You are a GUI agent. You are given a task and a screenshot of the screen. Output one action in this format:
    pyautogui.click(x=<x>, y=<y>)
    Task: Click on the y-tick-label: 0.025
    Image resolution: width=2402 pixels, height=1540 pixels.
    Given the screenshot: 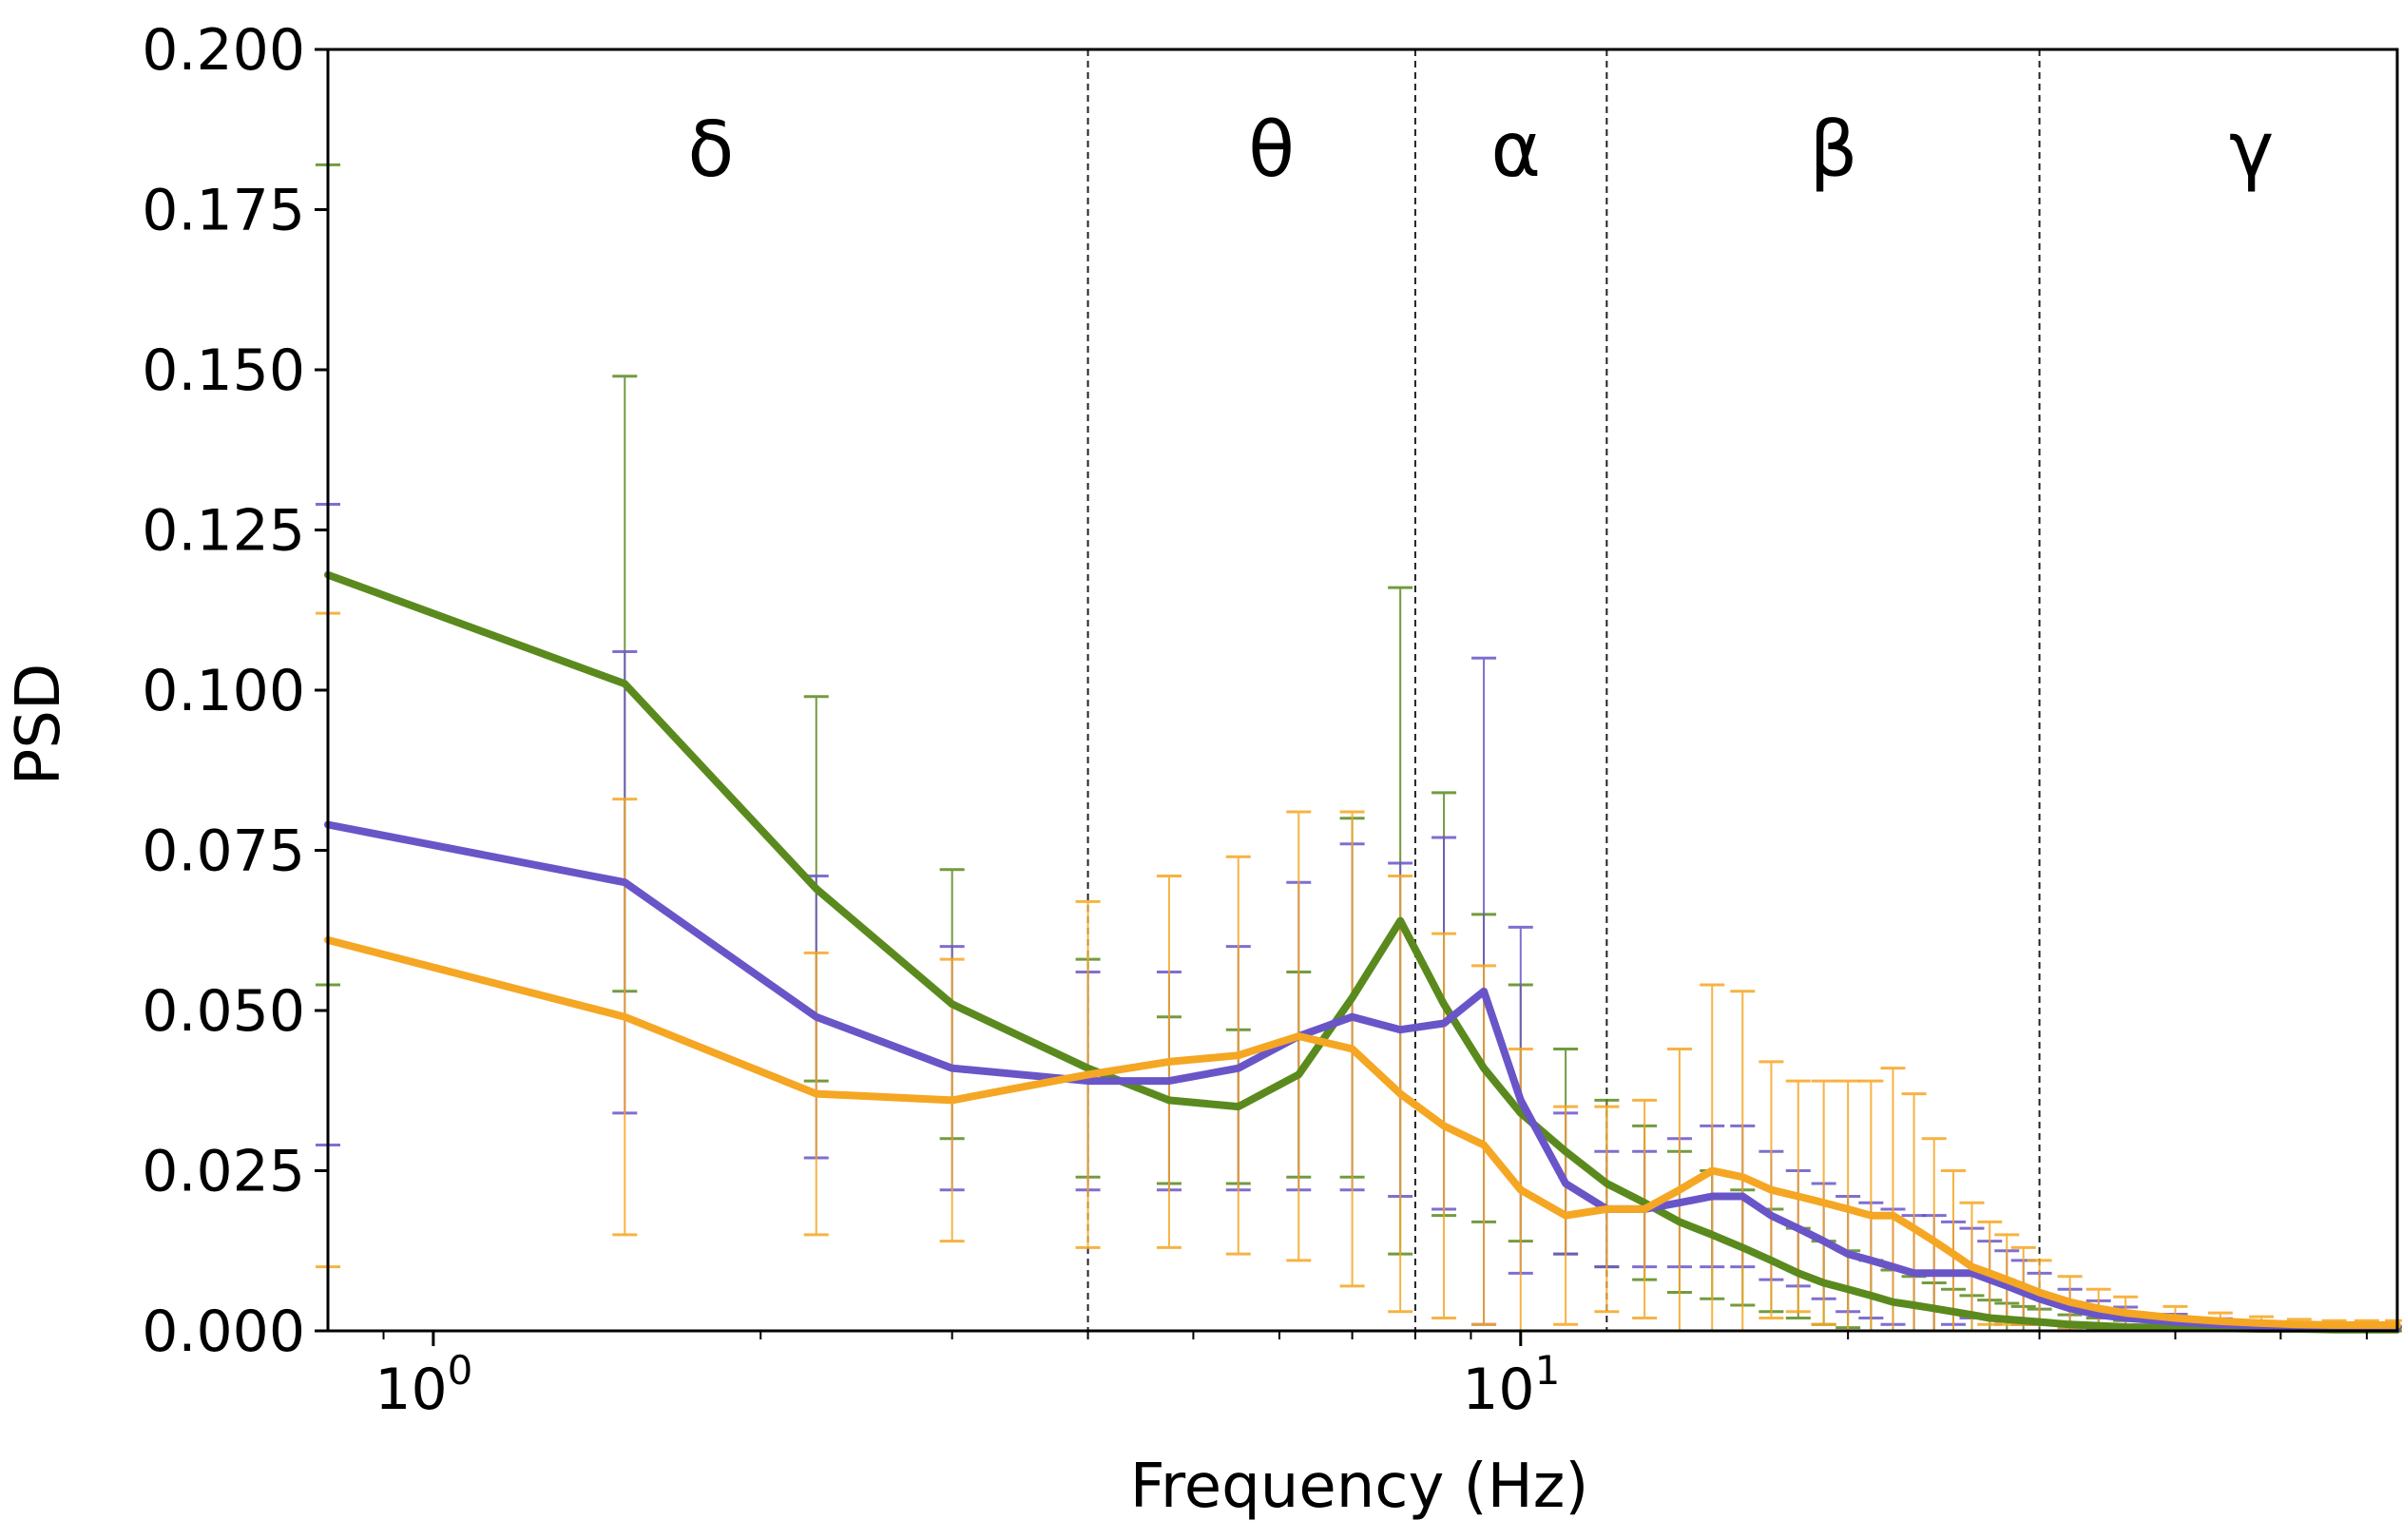 What is the action you would take?
    pyautogui.click(x=223, y=1172)
    